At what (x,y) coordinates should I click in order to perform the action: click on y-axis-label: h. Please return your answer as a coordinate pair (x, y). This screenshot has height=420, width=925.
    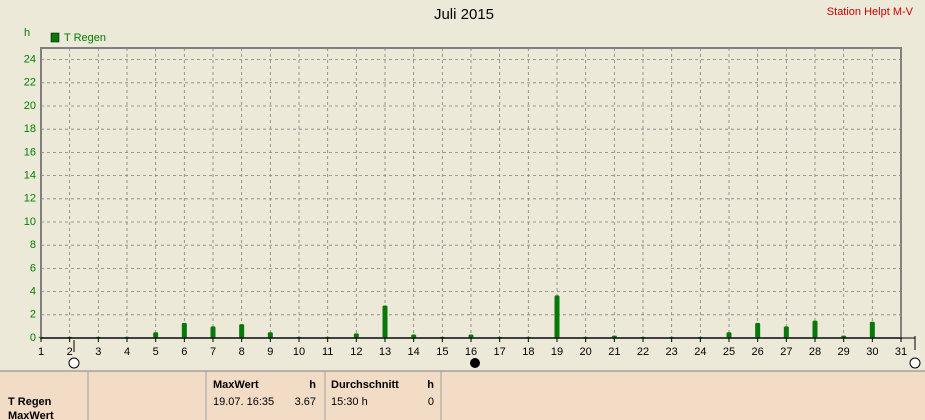
    Looking at the image, I should click on (27, 33).